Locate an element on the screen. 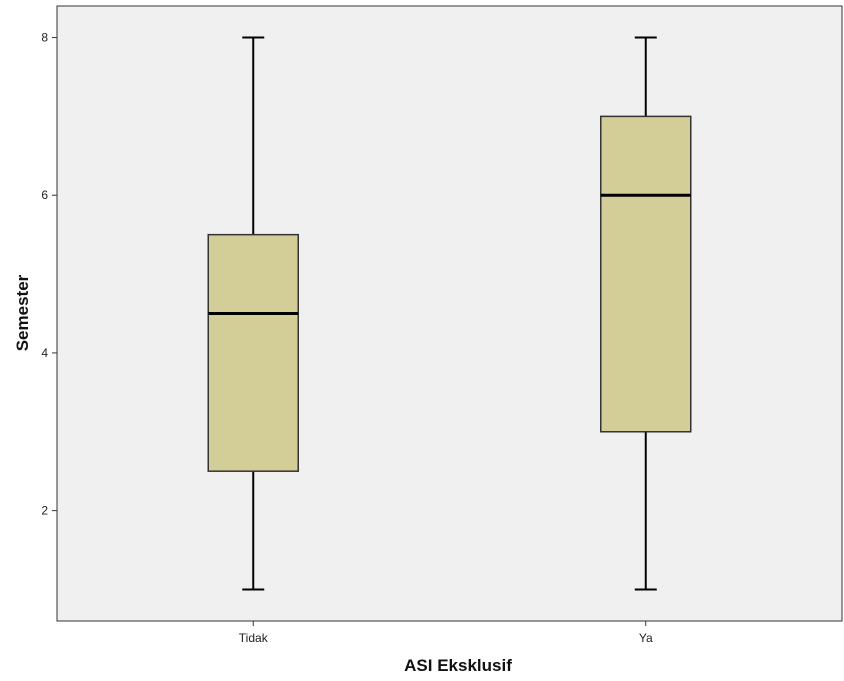 The height and width of the screenshot is (681, 844). y-tick-label: 2 is located at coordinates (44, 511).